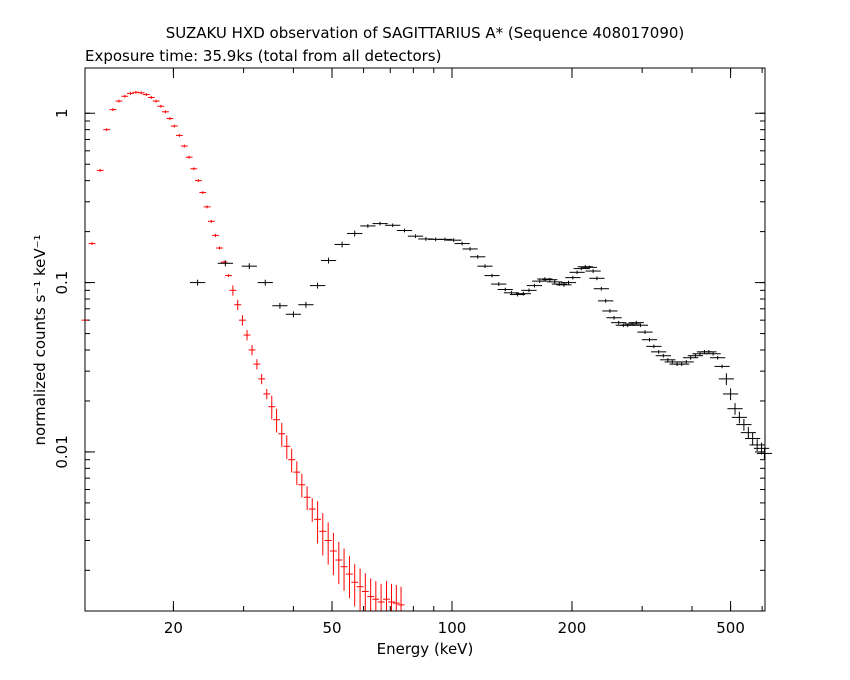 The height and width of the screenshot is (680, 850). Describe the element at coordinates (40, 339) in the screenshot. I see `y-axis-label: normalized counts s⁻¹ keV⁻¹` at that location.